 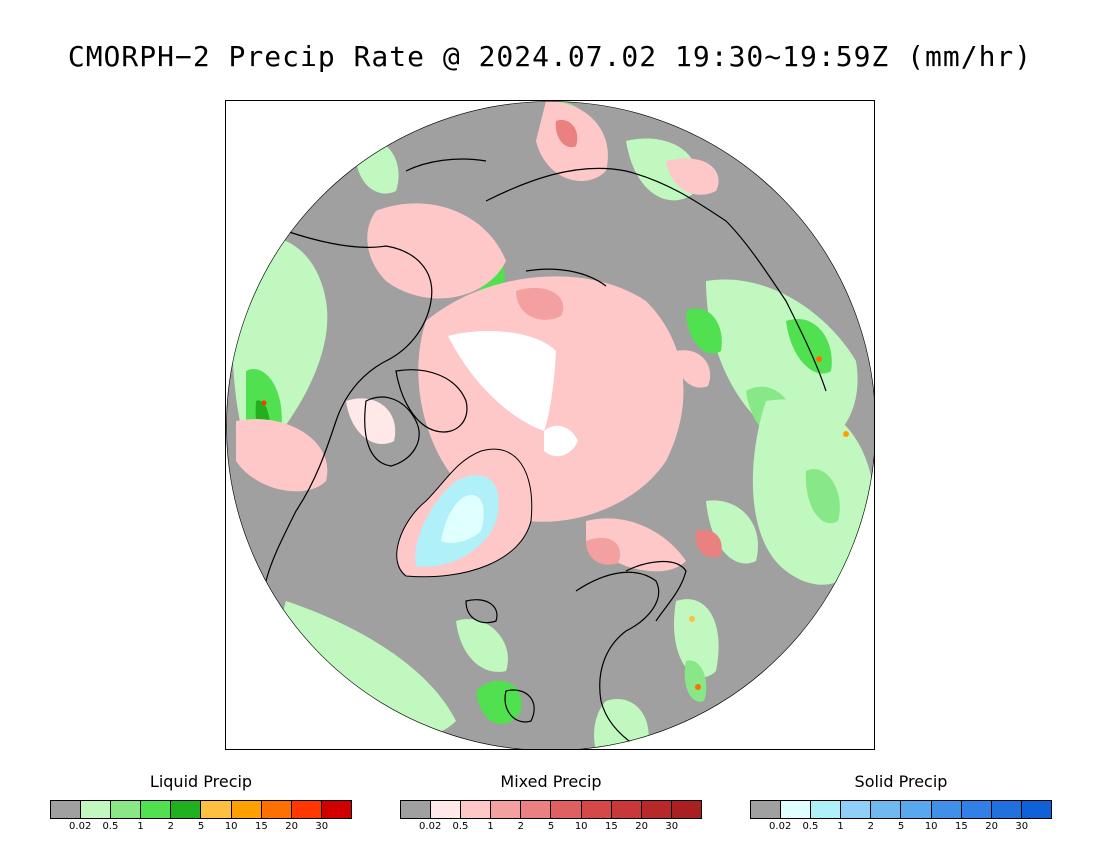 I want to click on legend-title: Liquid Precip, so click(x=201, y=781).